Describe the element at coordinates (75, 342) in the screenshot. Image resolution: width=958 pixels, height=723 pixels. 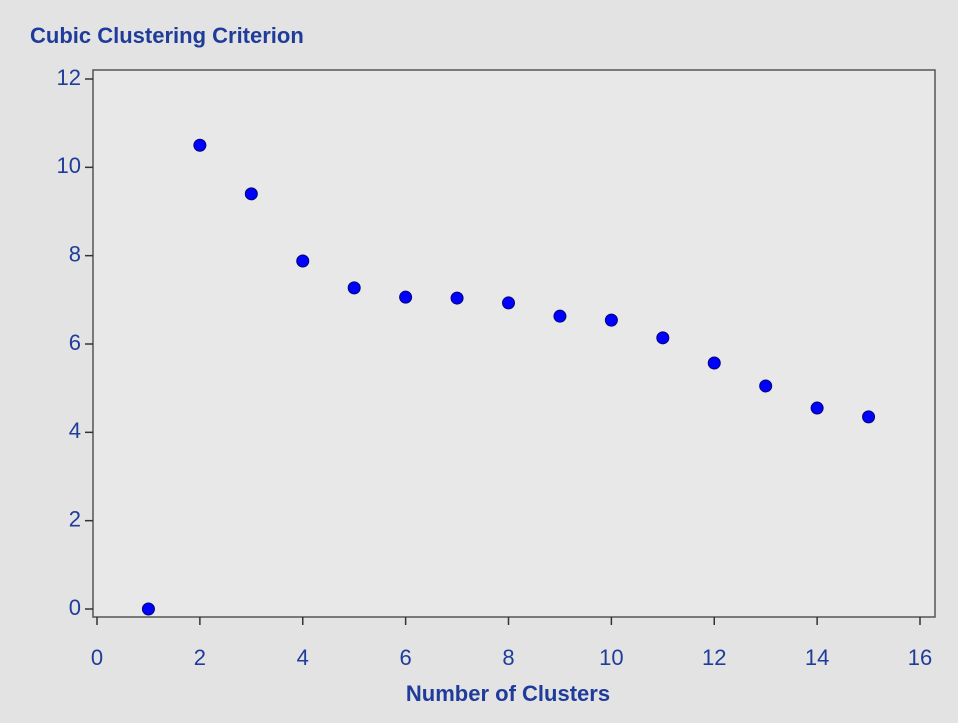
I see `y-tick-label: 6` at that location.